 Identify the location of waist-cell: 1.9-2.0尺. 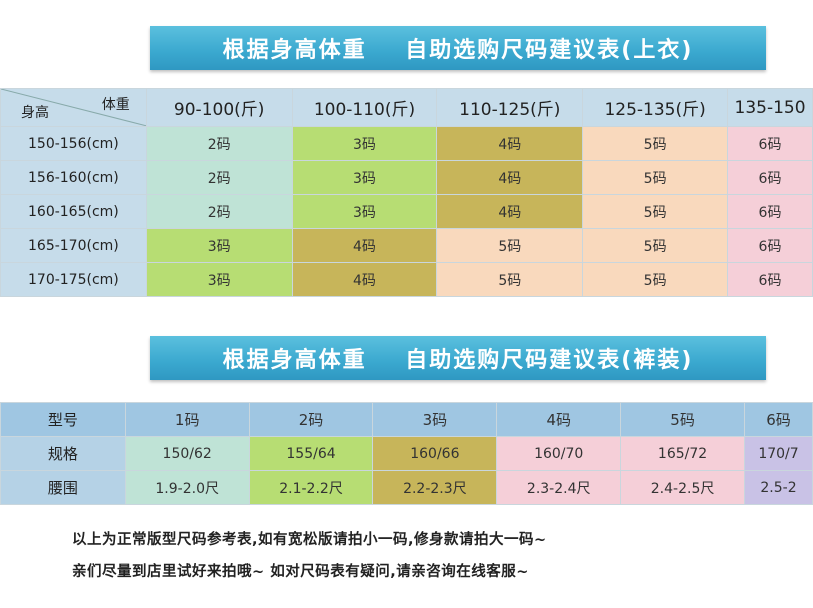
(187, 487).